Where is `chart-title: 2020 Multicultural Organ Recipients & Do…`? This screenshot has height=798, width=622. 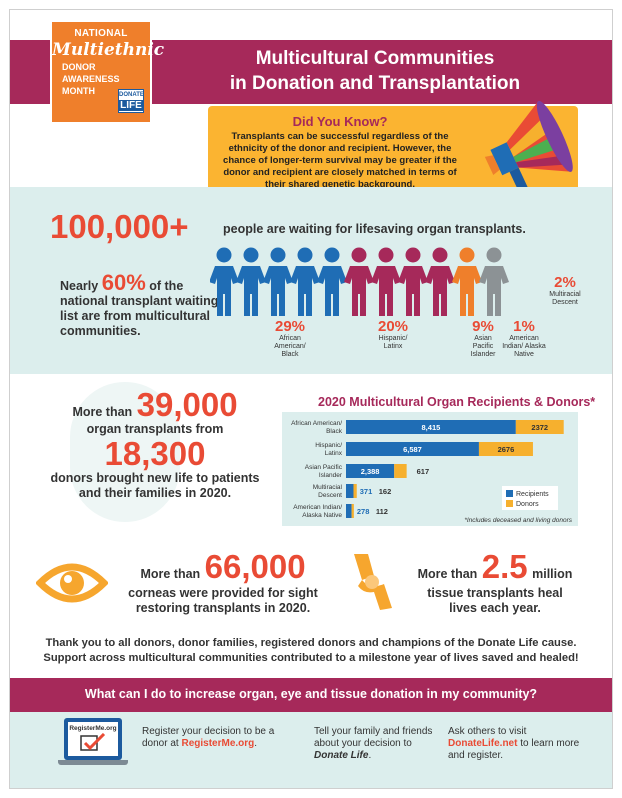 chart-title: 2020 Multicultural Organ Recipients & Do… is located at coordinates (457, 402).